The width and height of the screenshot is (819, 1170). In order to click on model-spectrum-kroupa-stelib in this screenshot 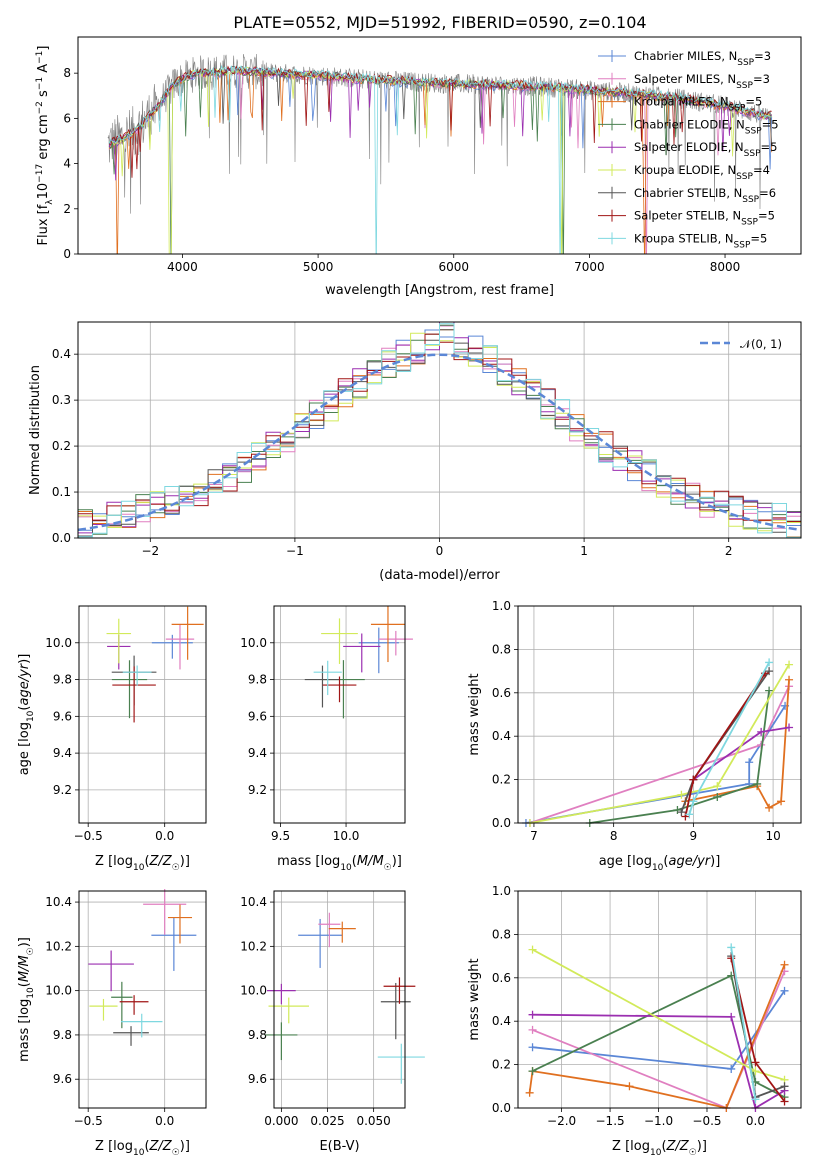, I will do `click(440, 159)`.